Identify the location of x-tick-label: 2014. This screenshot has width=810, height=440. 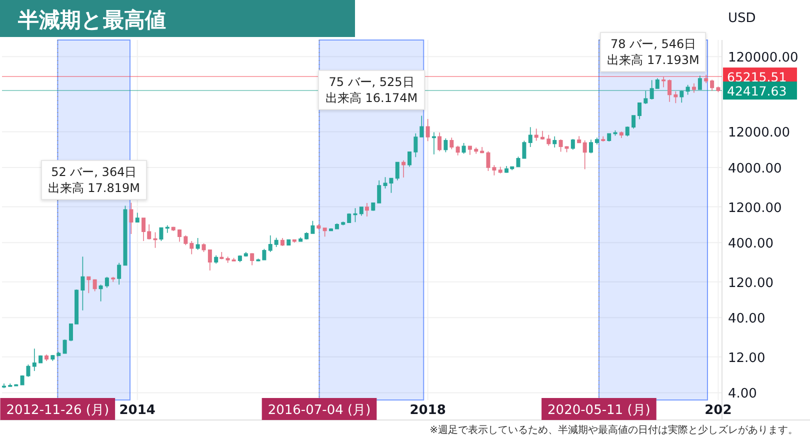
(137, 410).